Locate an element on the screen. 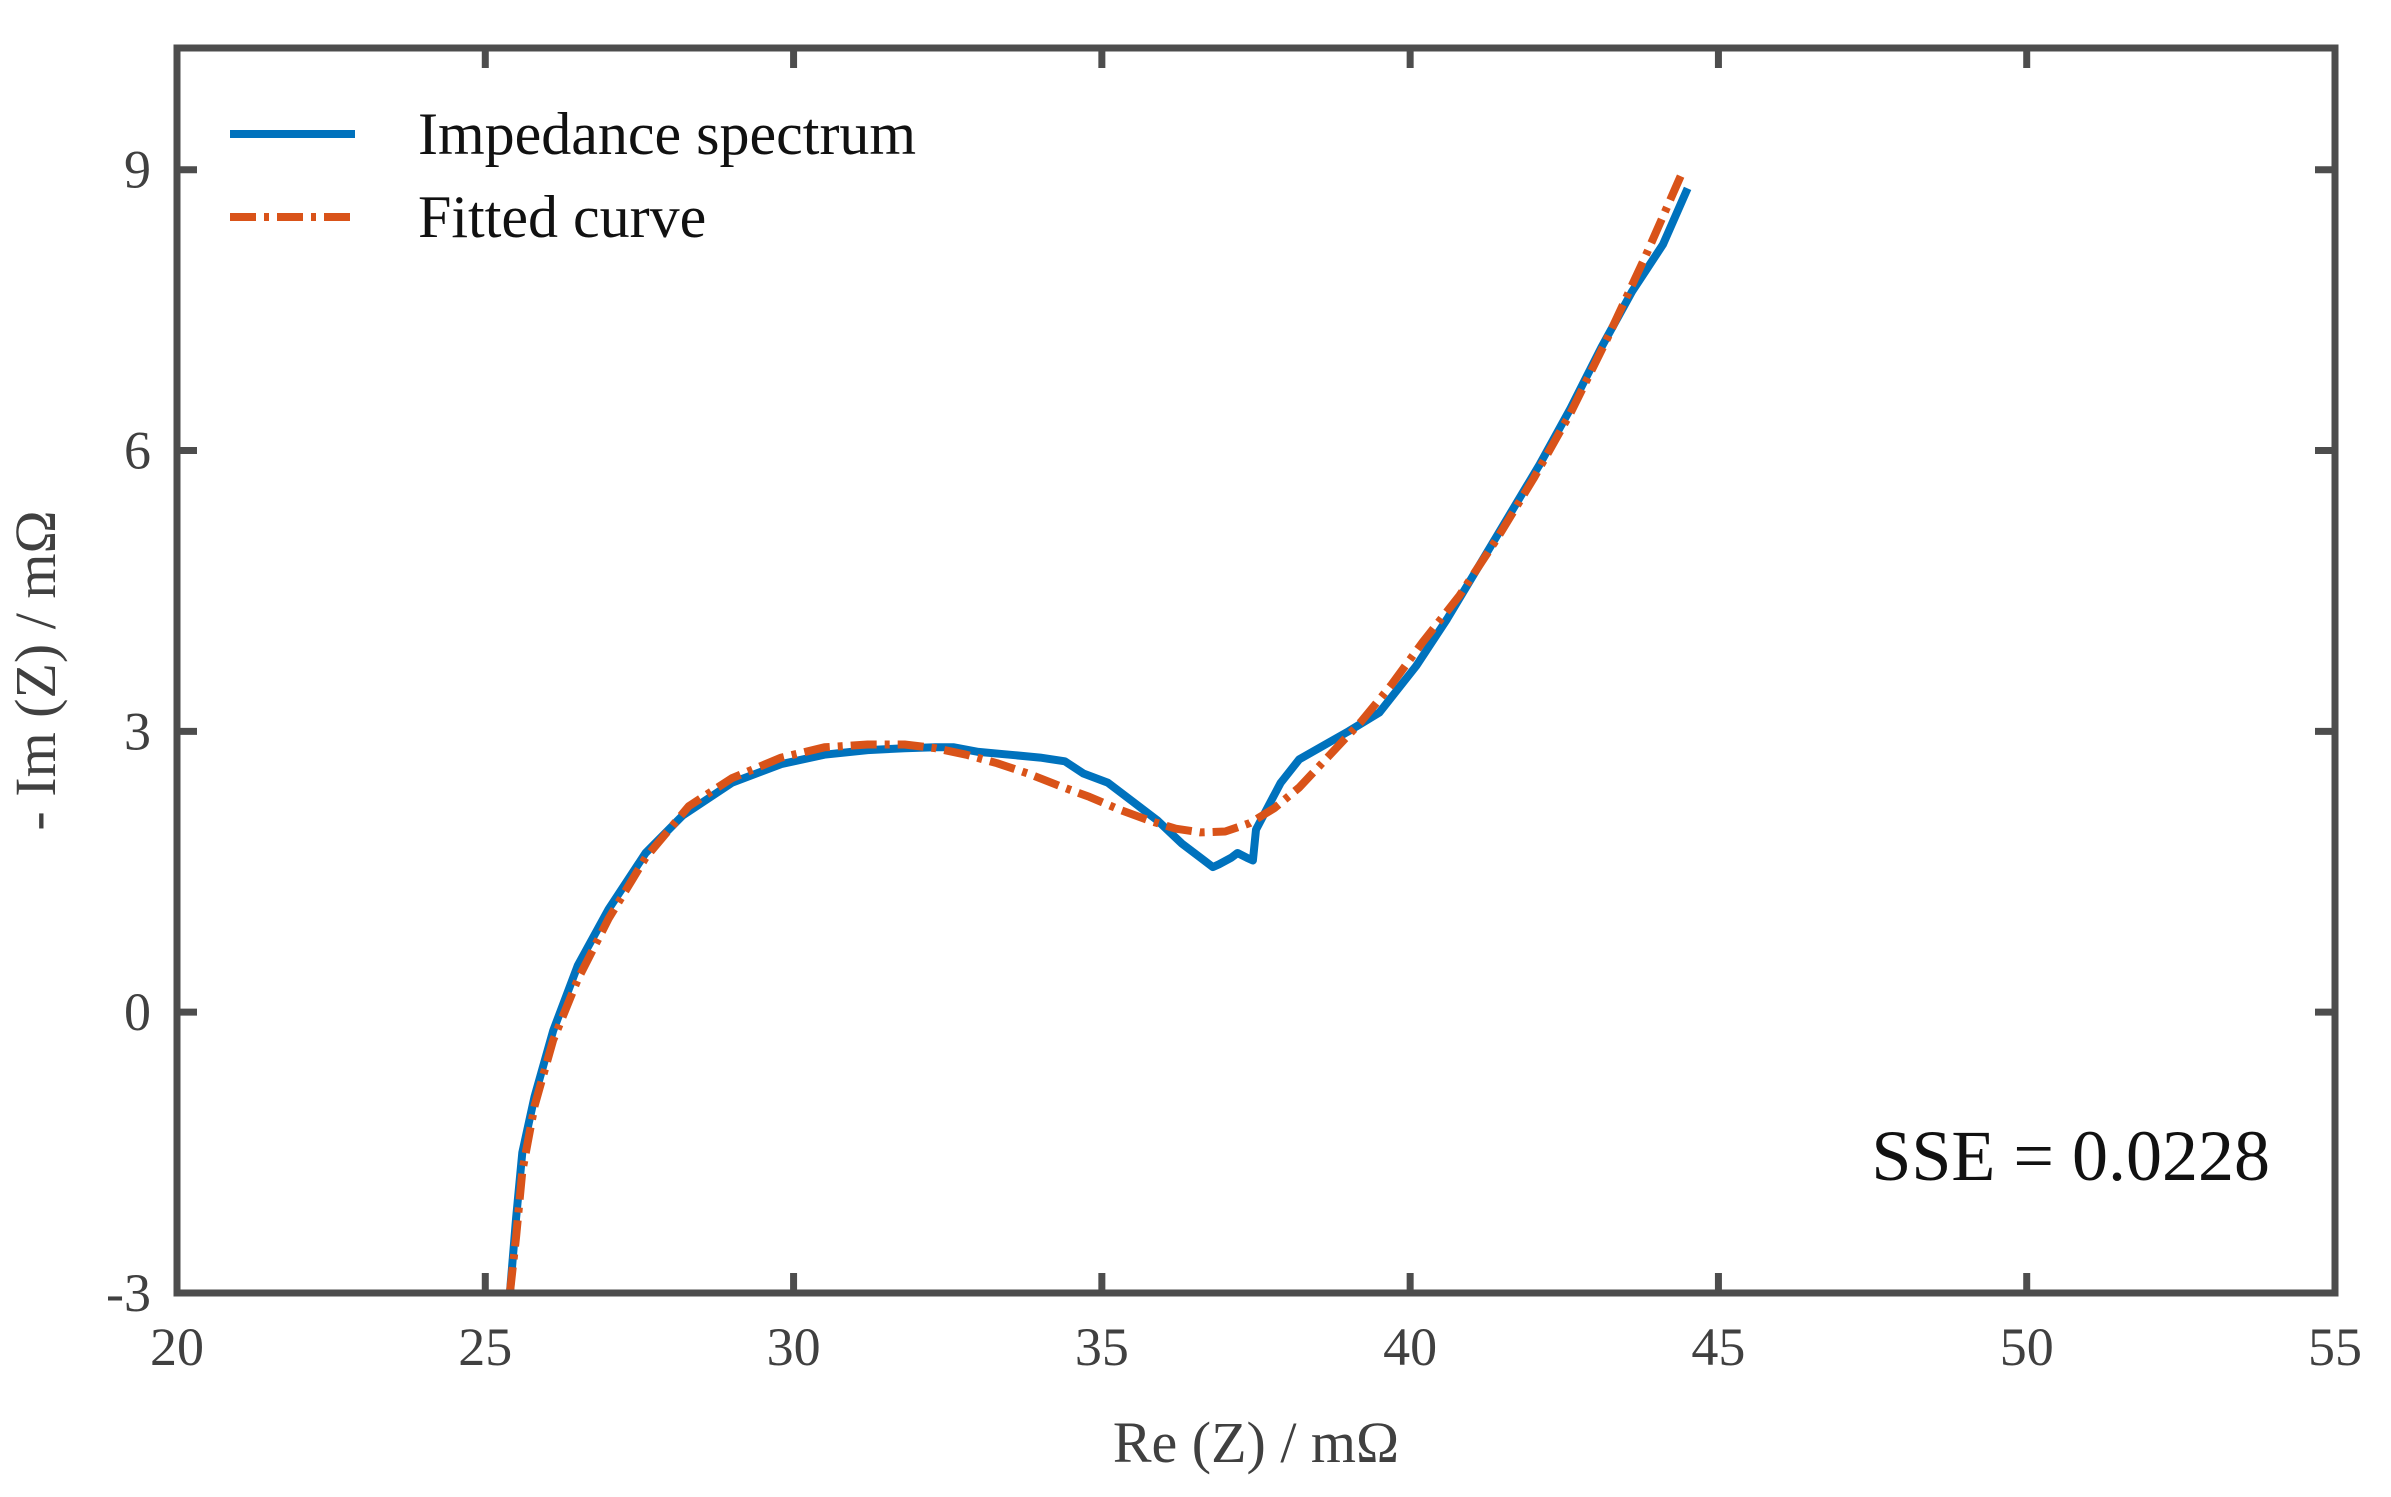  x-tick-label: 40 is located at coordinates (1410, 1347).